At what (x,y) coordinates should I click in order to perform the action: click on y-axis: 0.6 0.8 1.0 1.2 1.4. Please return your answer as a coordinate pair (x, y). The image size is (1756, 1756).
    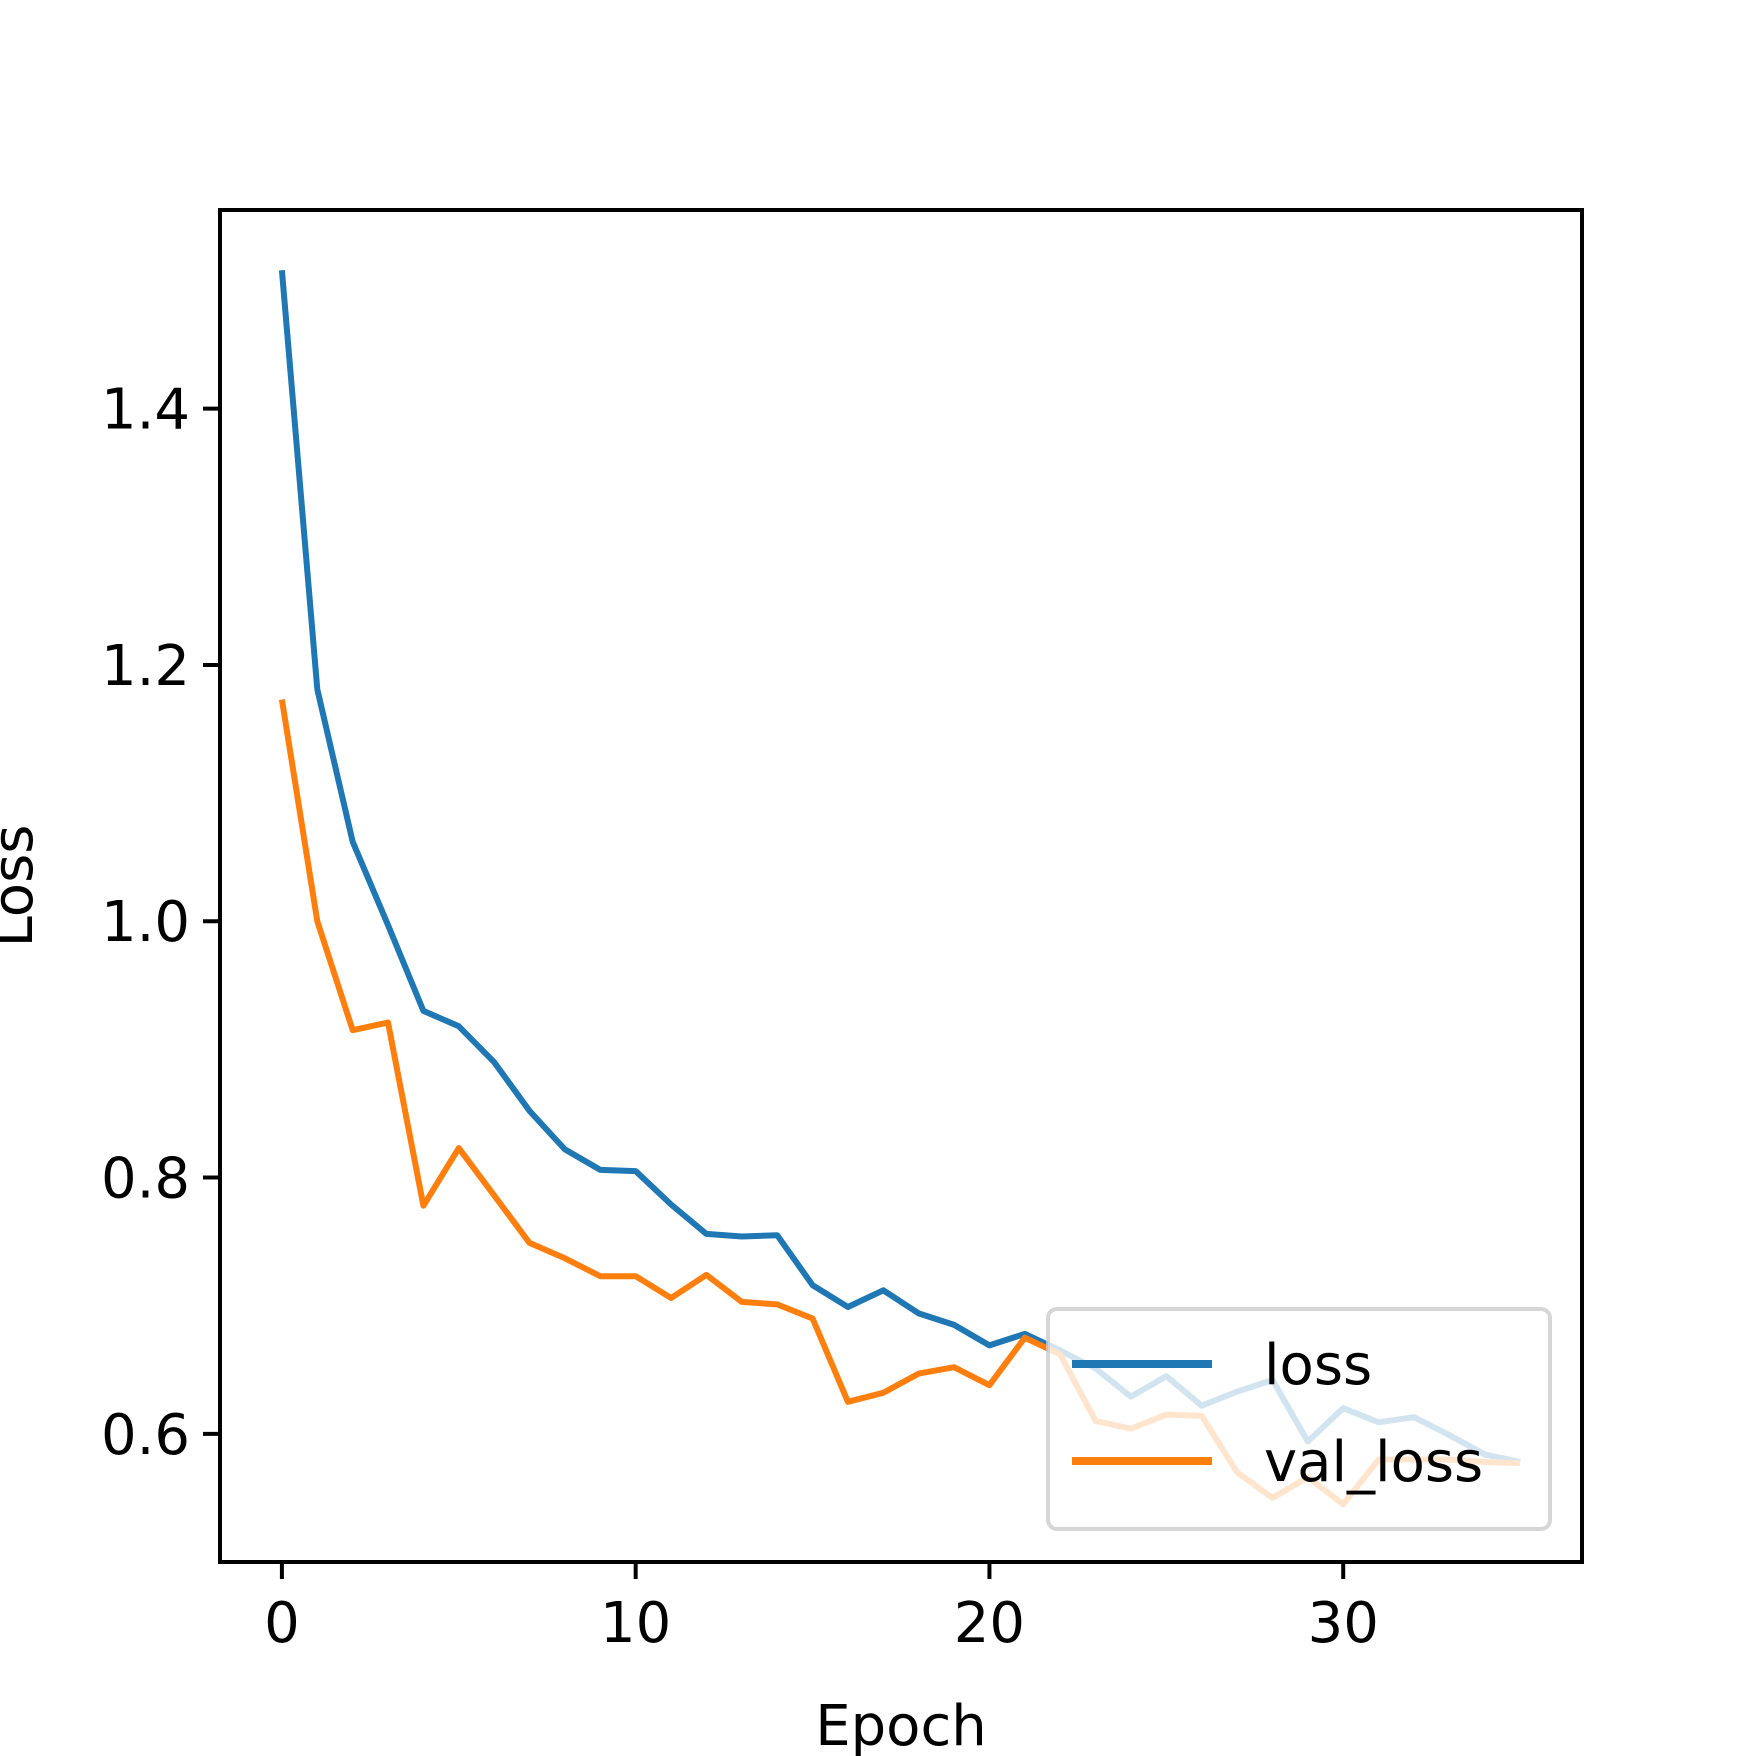
    Looking at the image, I should click on (160, 923).